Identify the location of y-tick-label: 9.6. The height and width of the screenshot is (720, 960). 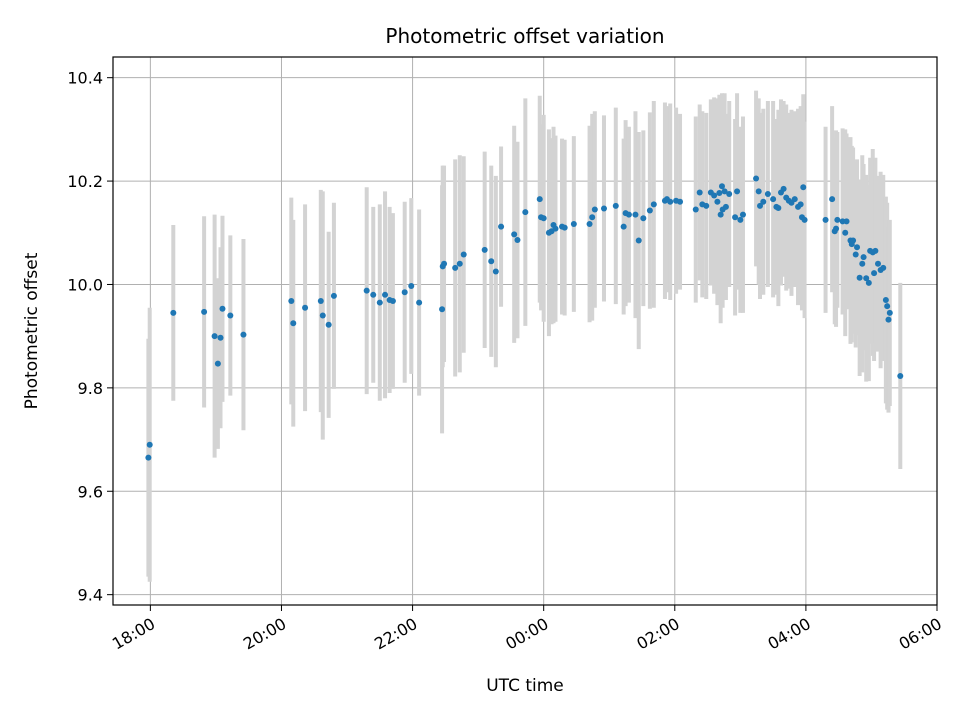
(90, 491).